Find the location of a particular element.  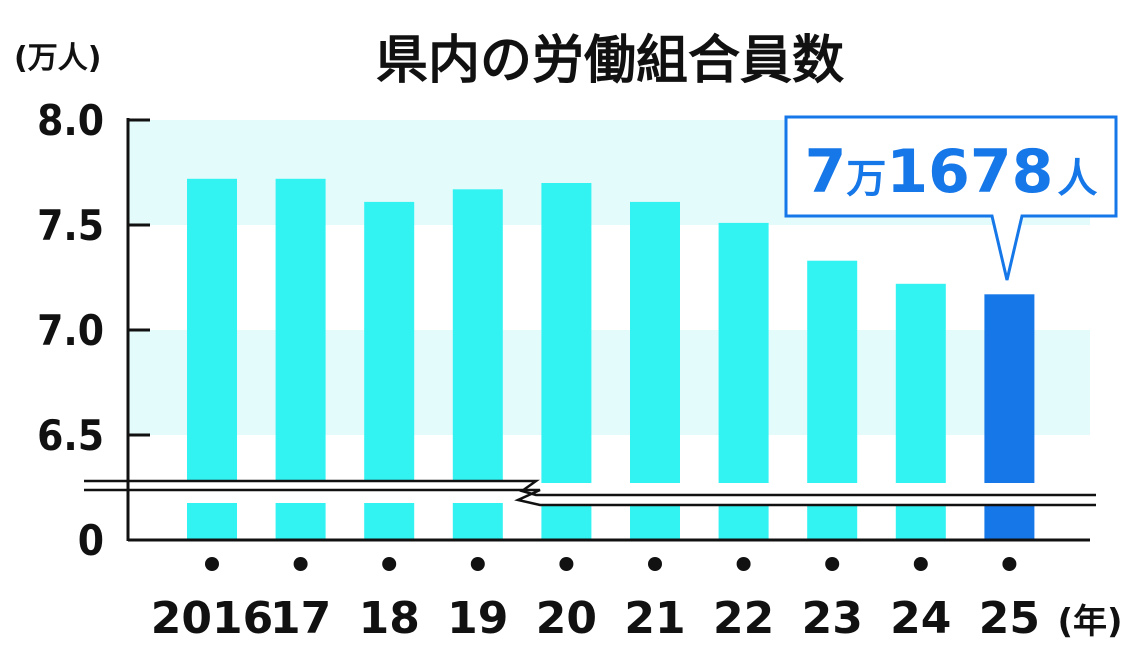

x-tick-label: 24 is located at coordinates (920, 618).